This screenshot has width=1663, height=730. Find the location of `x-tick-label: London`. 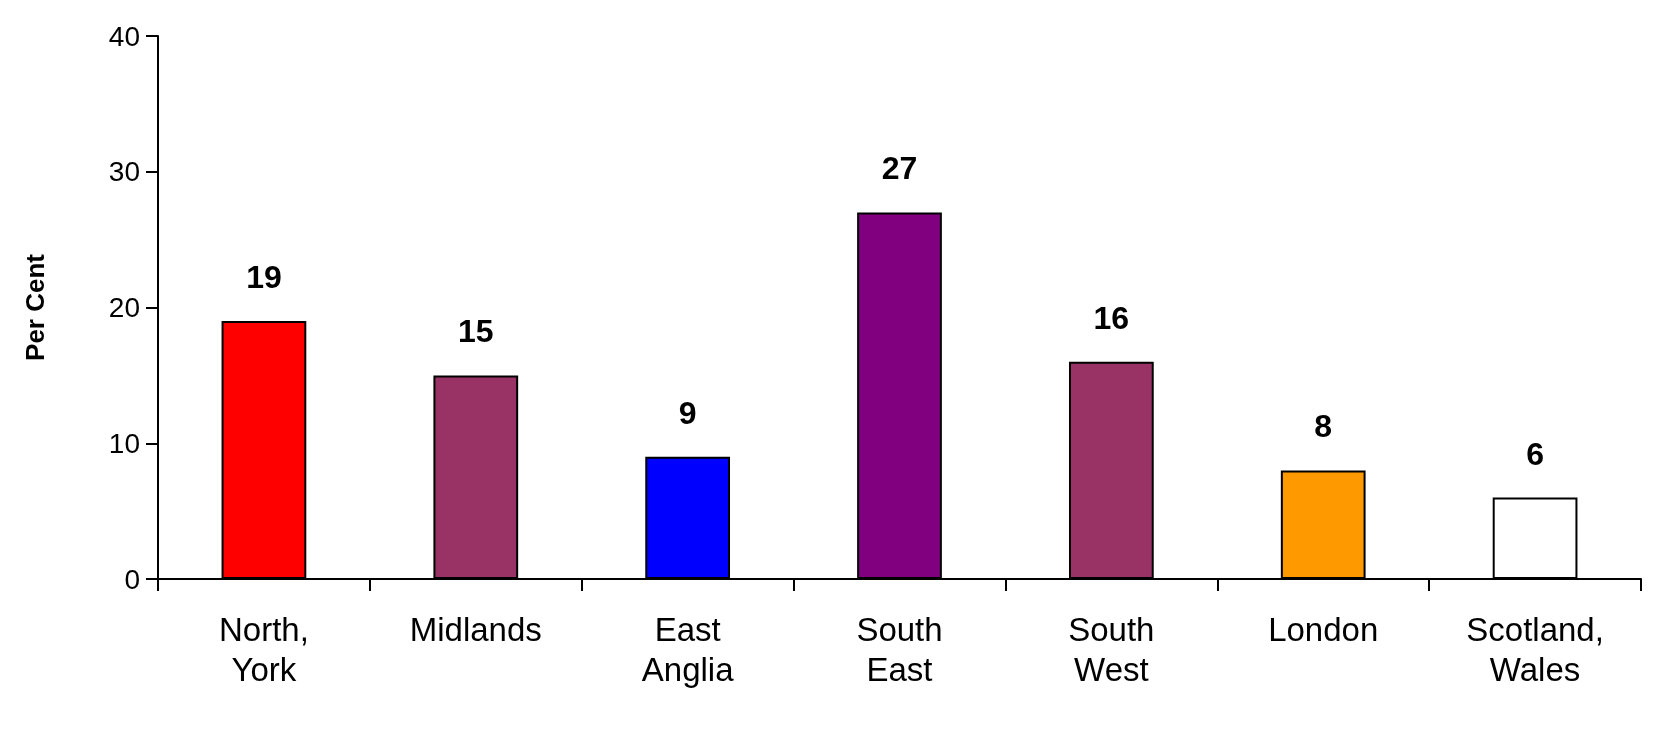

x-tick-label: London is located at coordinates (1323, 629).